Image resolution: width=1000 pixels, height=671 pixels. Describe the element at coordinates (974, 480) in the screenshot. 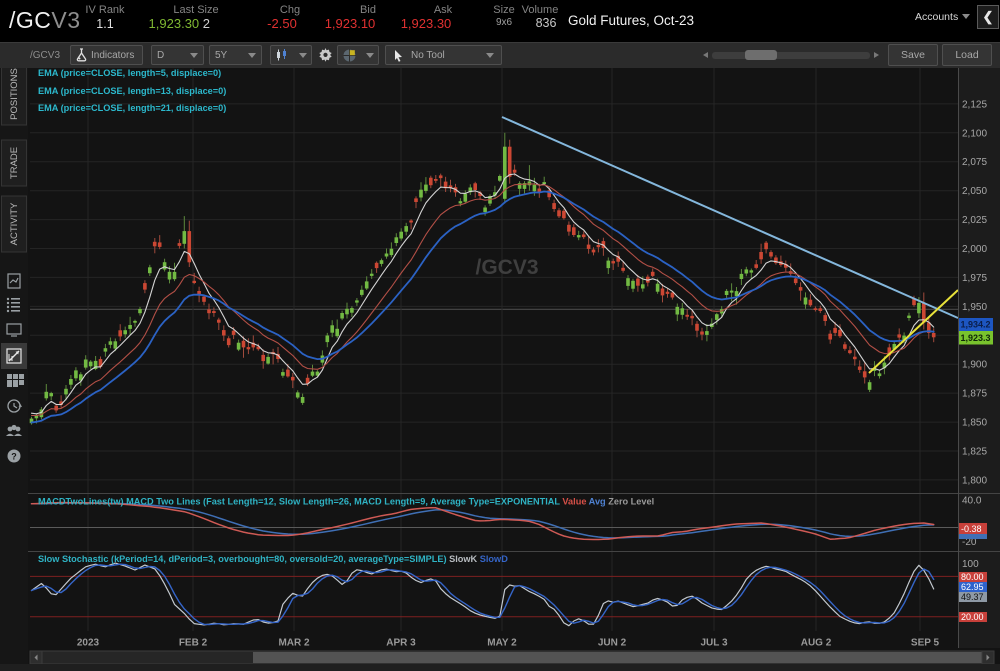

I see `svg-text: 1,800` at that location.